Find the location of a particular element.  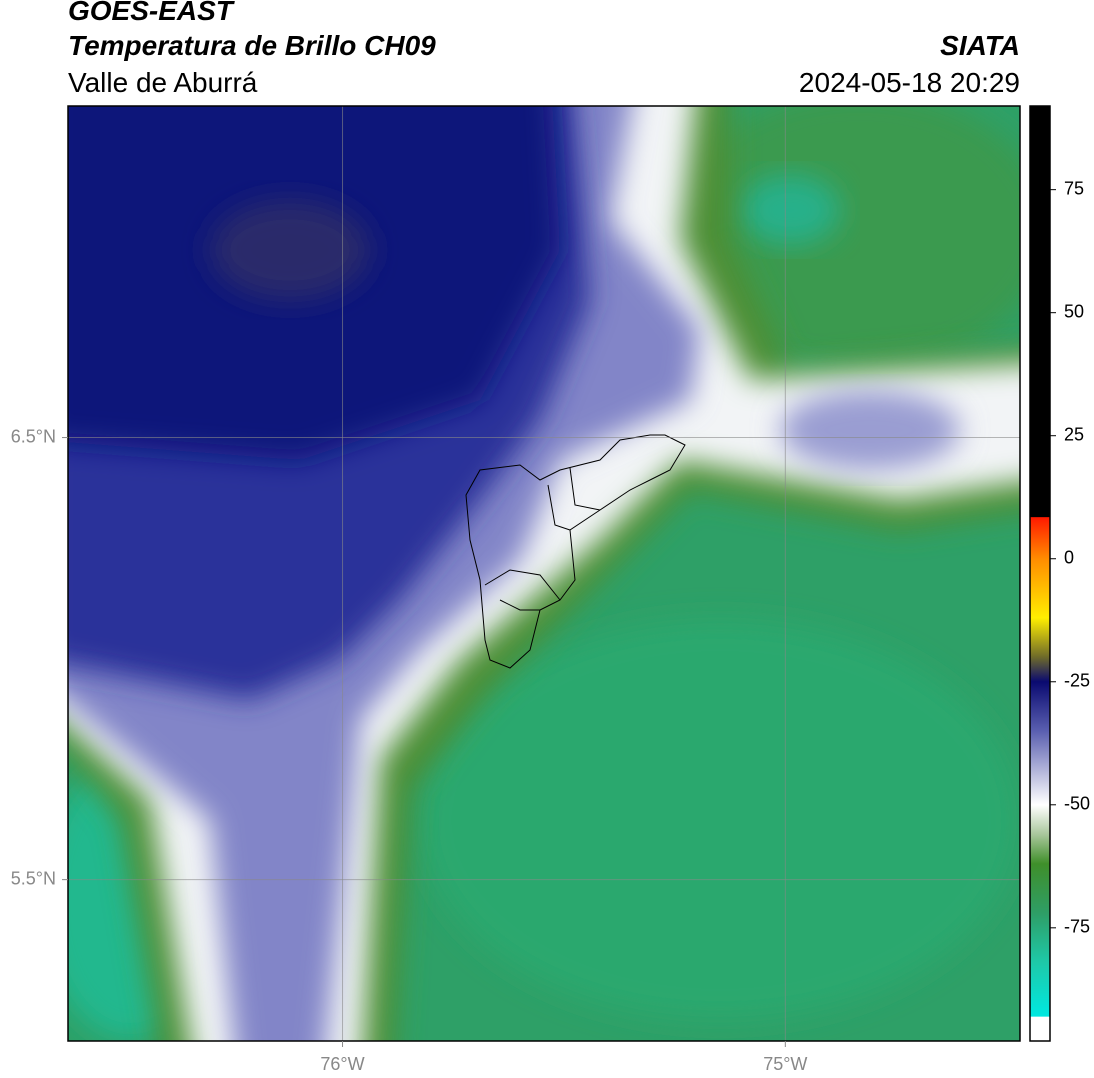

colorbar-tick-label: 25 is located at coordinates (1074, 434).